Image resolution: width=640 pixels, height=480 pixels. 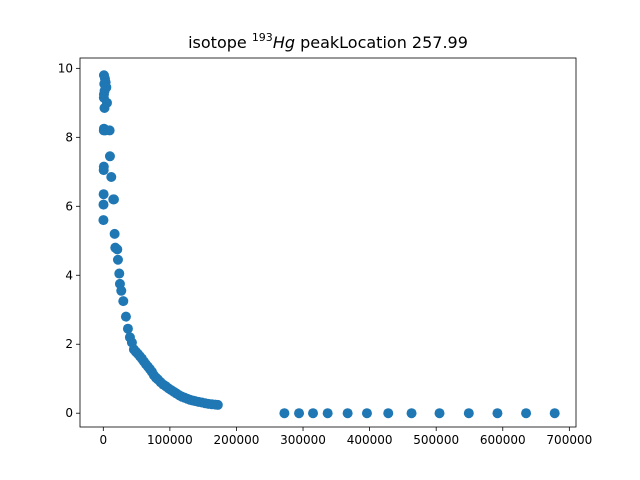 What do you see at coordinates (569, 440) in the screenshot?
I see `x-tick-label: 700000` at bounding box center [569, 440].